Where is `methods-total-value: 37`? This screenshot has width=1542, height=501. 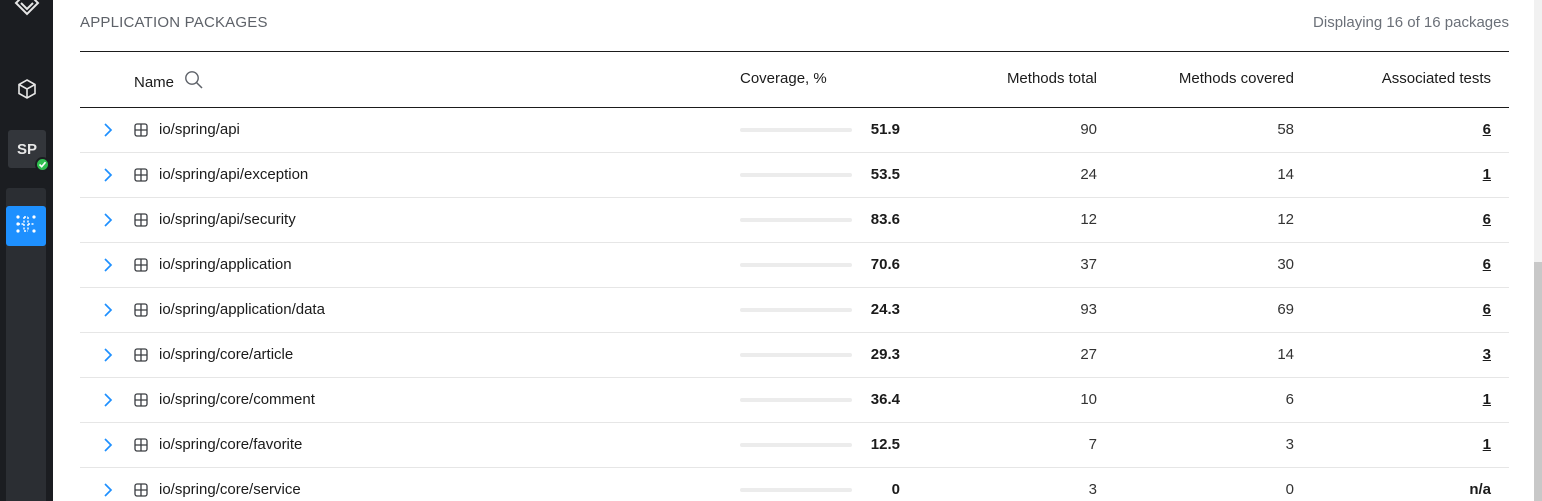 methods-total-value: 37 is located at coordinates (1088, 264).